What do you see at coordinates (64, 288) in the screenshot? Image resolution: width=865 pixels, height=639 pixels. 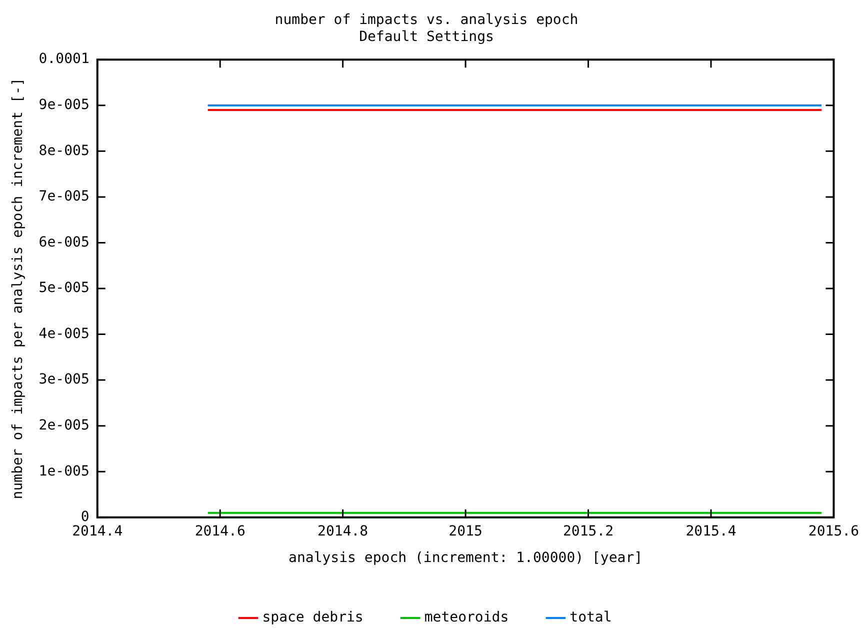 I see `y-tick-label: 5e-005` at bounding box center [64, 288].